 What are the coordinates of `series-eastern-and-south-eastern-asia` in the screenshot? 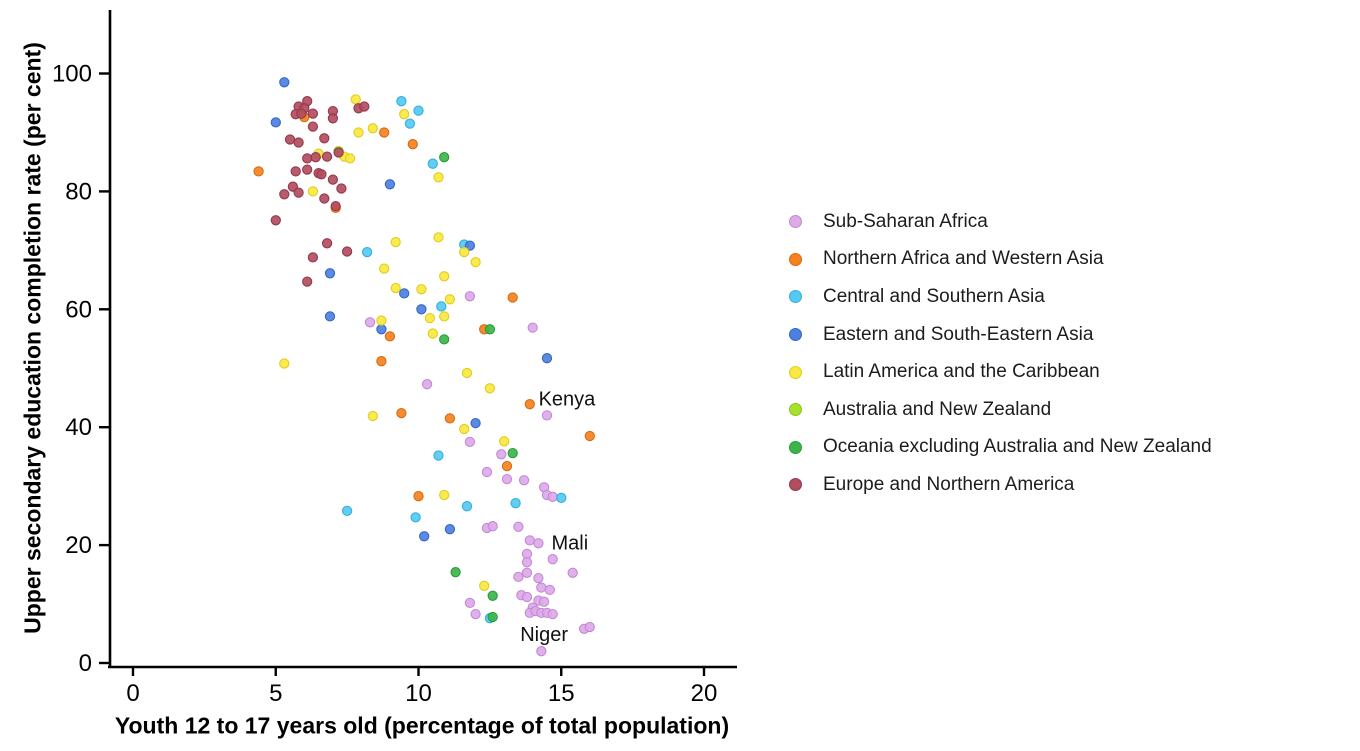 It's located at (411, 309).